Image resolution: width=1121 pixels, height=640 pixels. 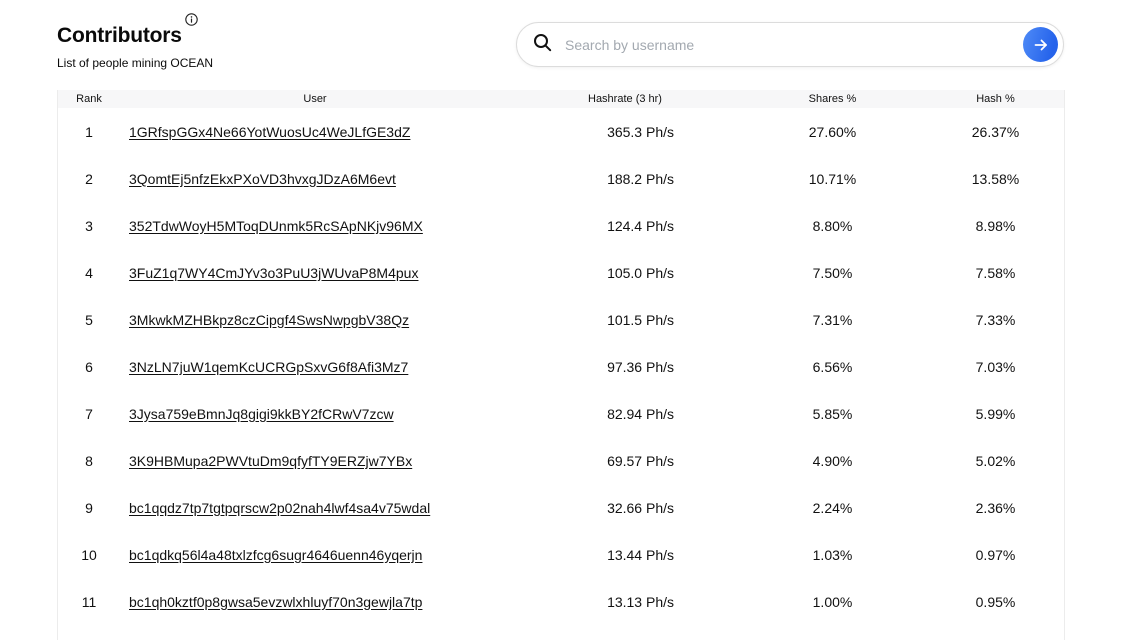 What do you see at coordinates (271, 460) in the screenshot?
I see `user-link: 3K9HBMupa2PWVtuDm9qfyfTY9ERZjw7YBx` at bounding box center [271, 460].